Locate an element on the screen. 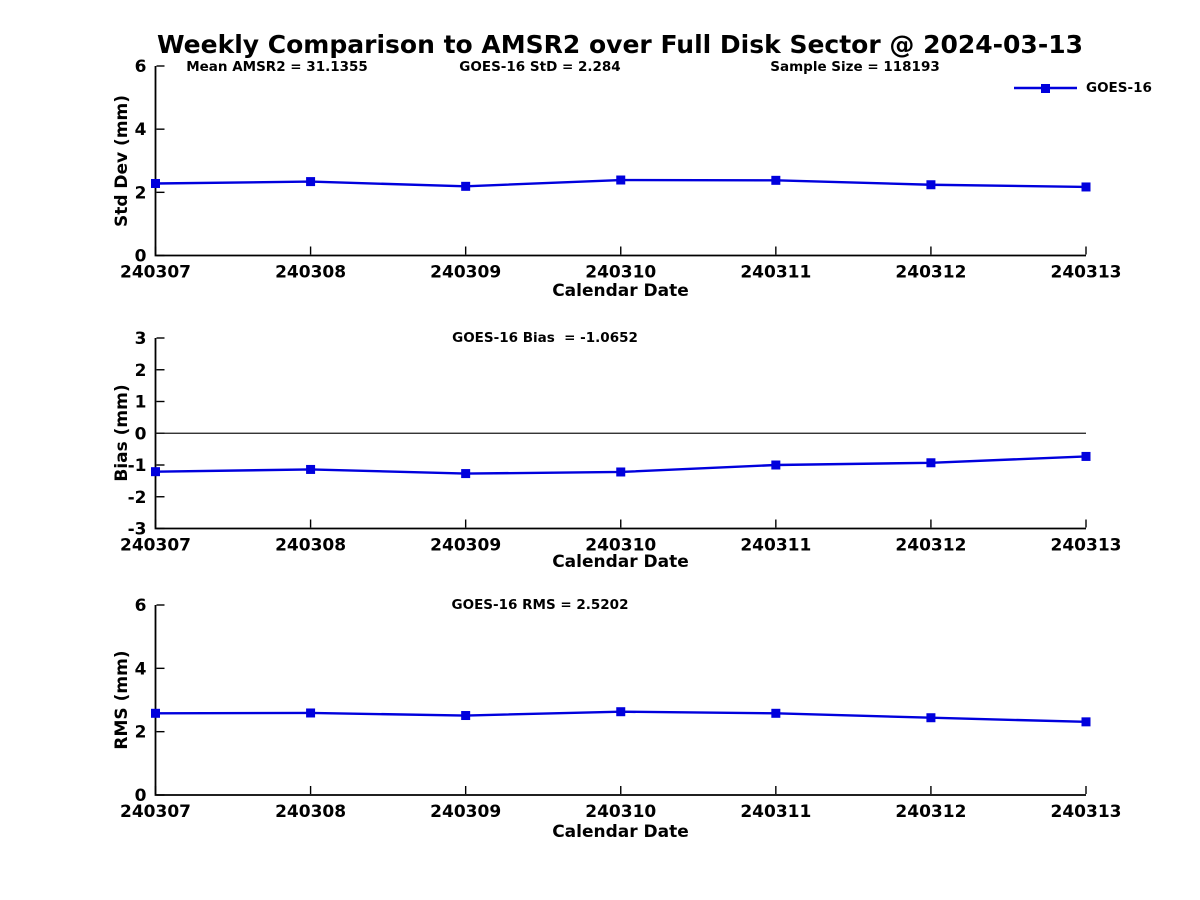 The width and height of the screenshot is (1200, 900). bias-ytick: -2 is located at coordinates (137, 498).